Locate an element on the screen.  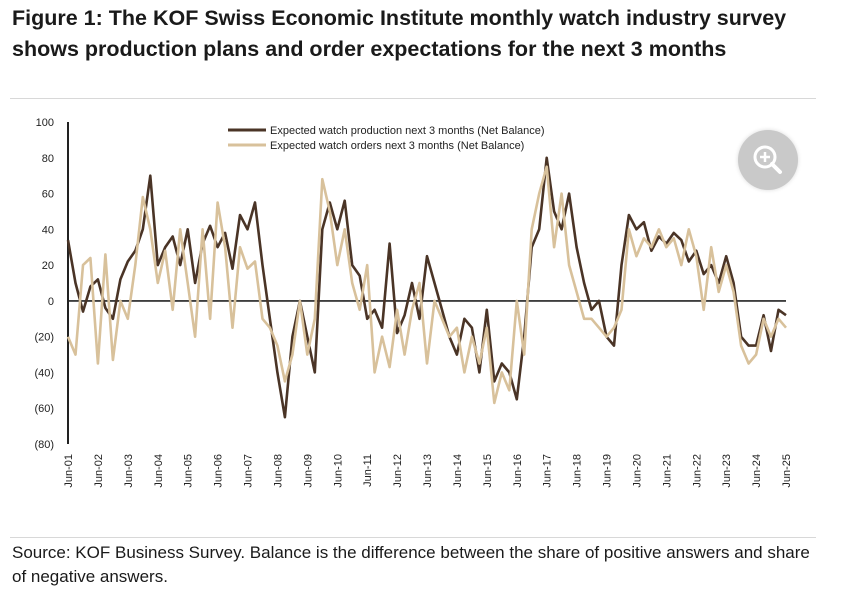
x-tick-label: Jun-16 is located at coordinates (518, 471).